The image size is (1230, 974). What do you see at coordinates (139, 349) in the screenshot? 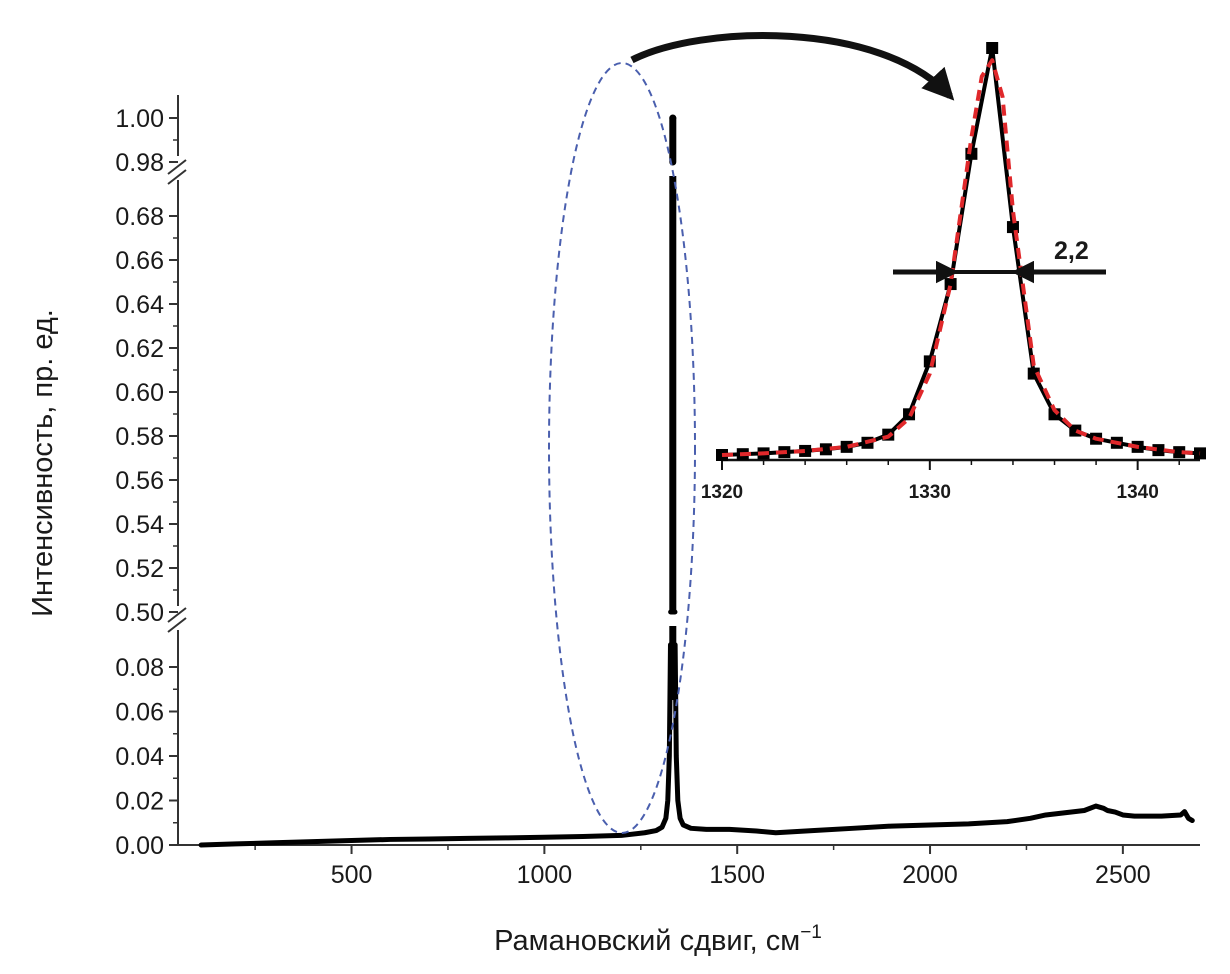
I see `y-tick-label: 0.62` at bounding box center [139, 349].